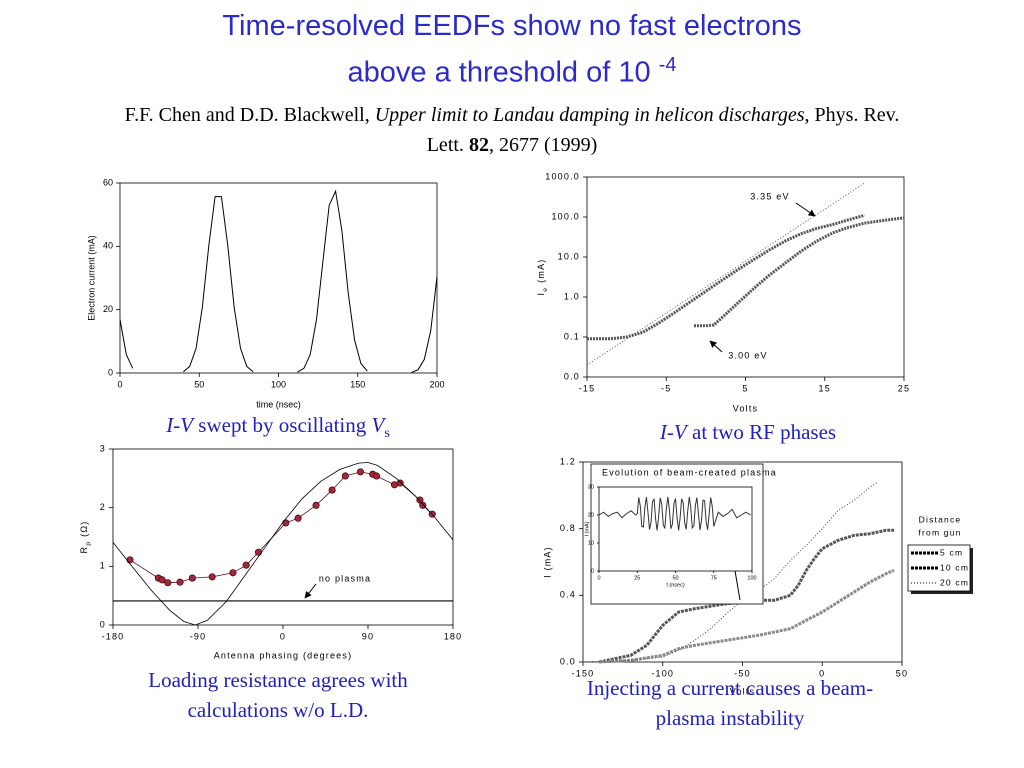  What do you see at coordinates (103, 566) in the screenshot?
I see `y-tick-label: 1` at bounding box center [103, 566].